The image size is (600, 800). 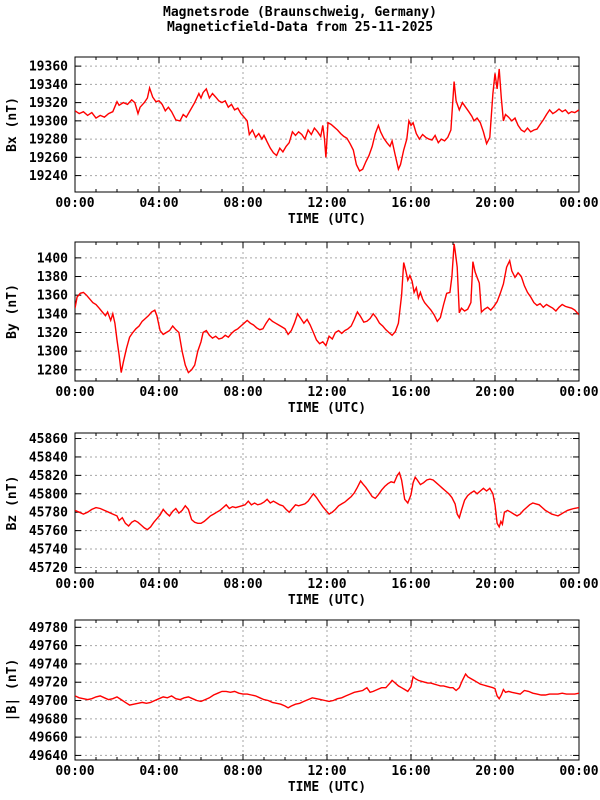 What do you see at coordinates (52, 333) in the screenshot?
I see `y-tick-label: 1320` at bounding box center [52, 333].